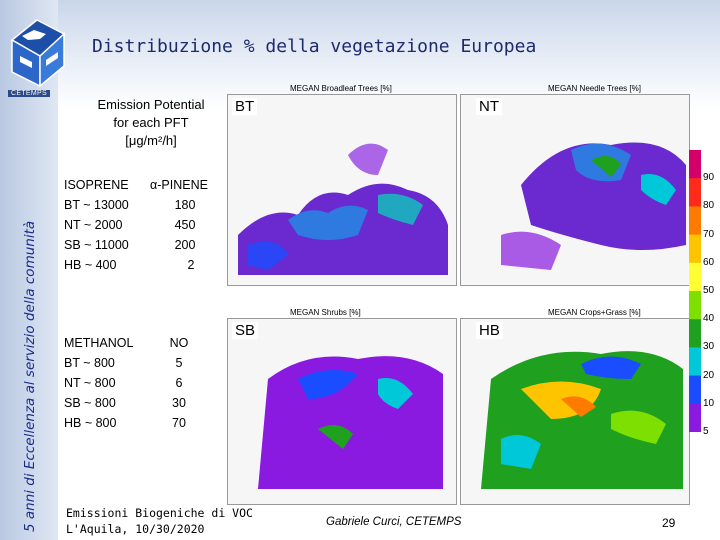 This screenshot has width=720, height=540. I want to click on colorbar-tick-label: 70, so click(709, 234).